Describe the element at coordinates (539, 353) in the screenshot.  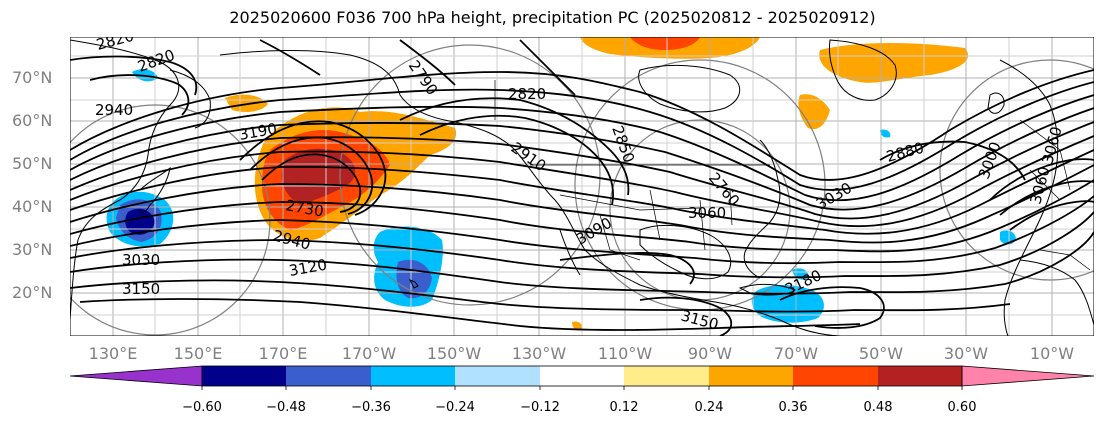
I see `lon-label: 130°W` at that location.